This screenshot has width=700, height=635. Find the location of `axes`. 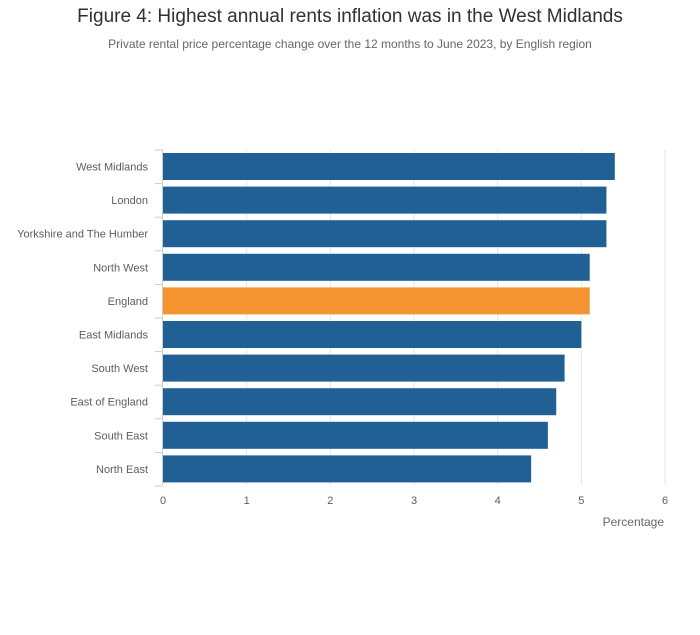

axes is located at coordinates (159, 318).